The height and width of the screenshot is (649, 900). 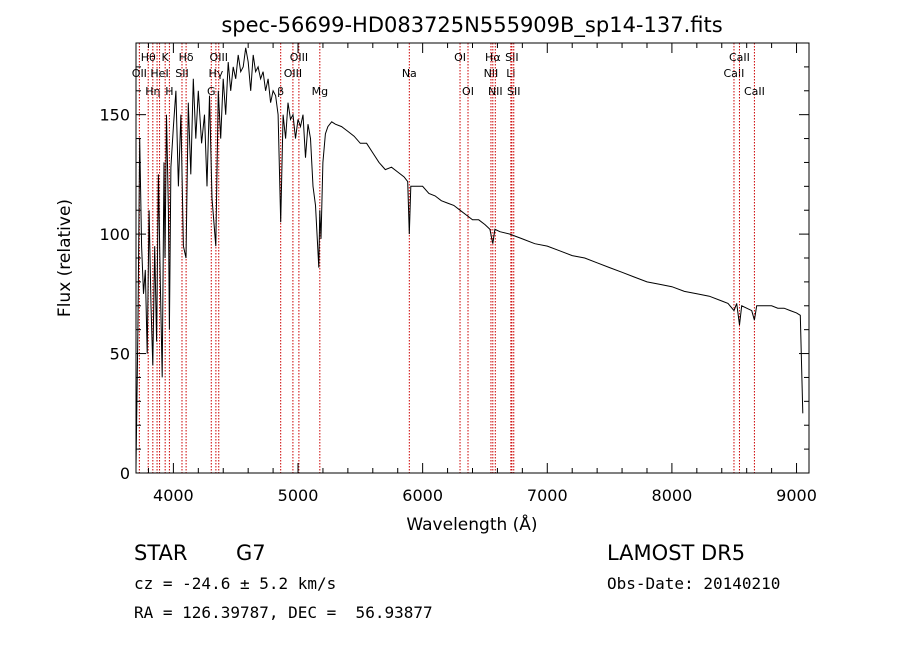 I want to click on y-axis-label: Flux (relative), so click(x=65, y=258).